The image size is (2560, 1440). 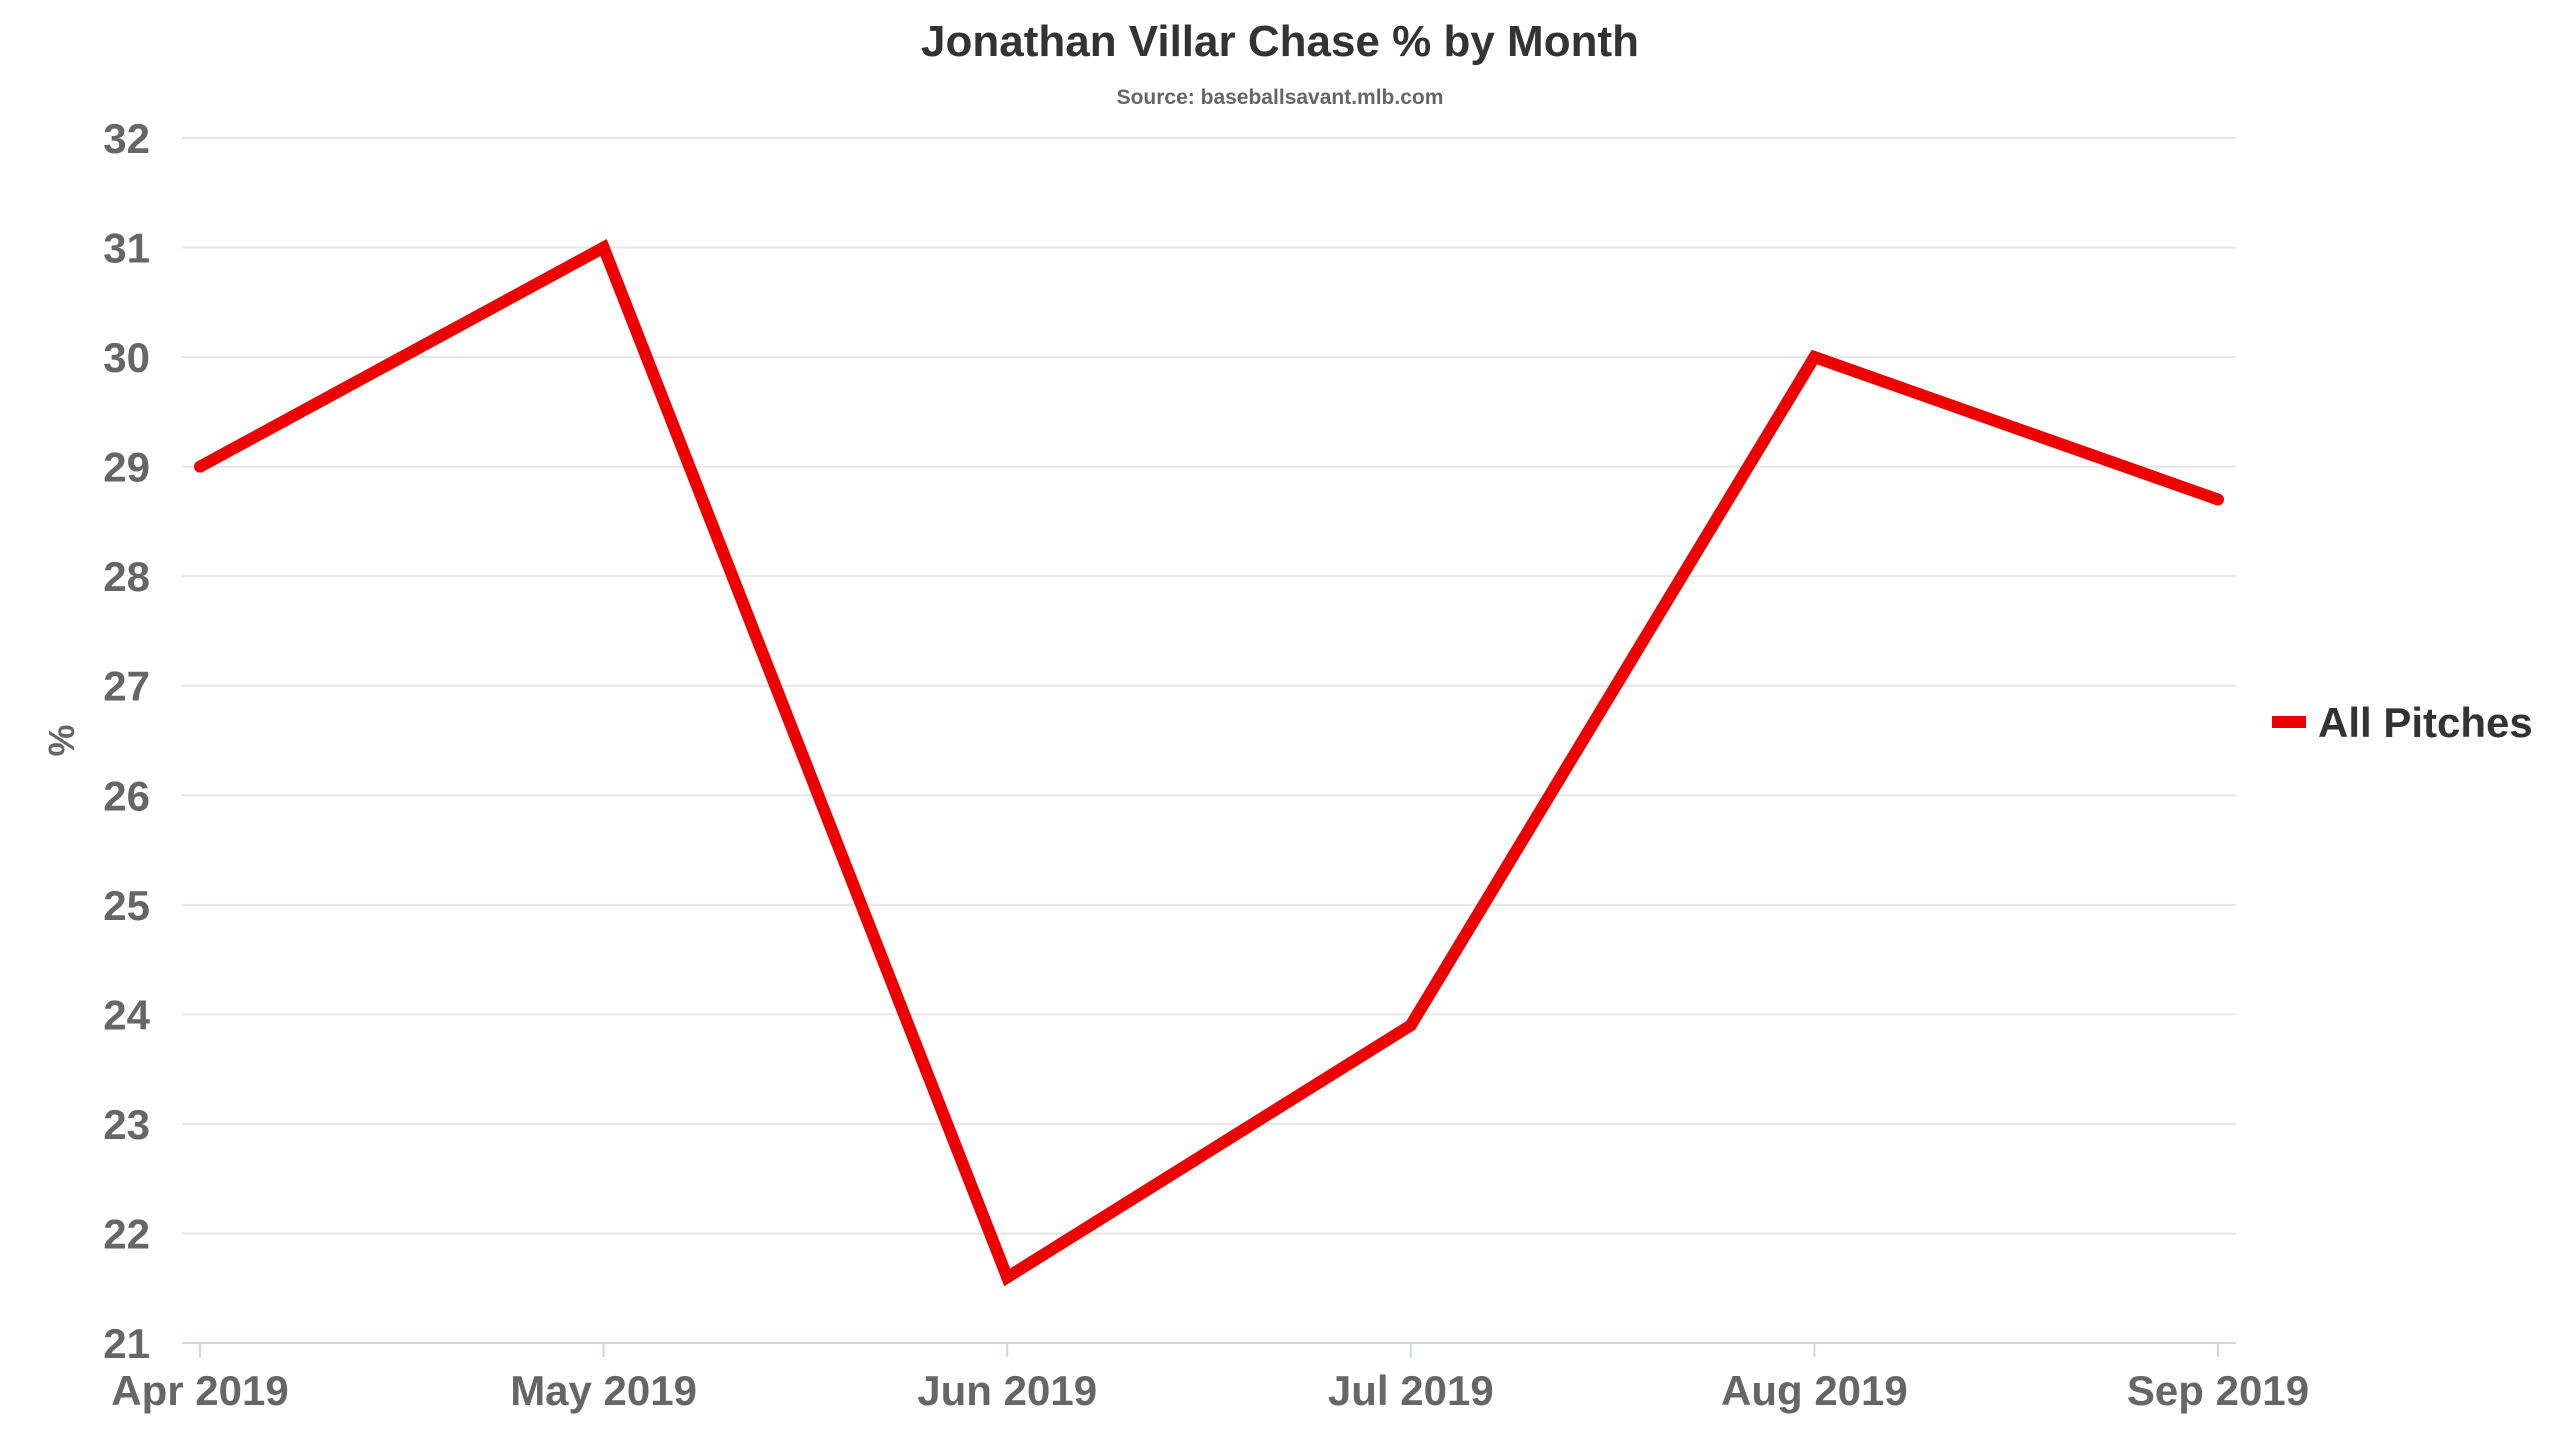 What do you see at coordinates (126, 1124) in the screenshot?
I see `y-tick-label-23: 23` at bounding box center [126, 1124].